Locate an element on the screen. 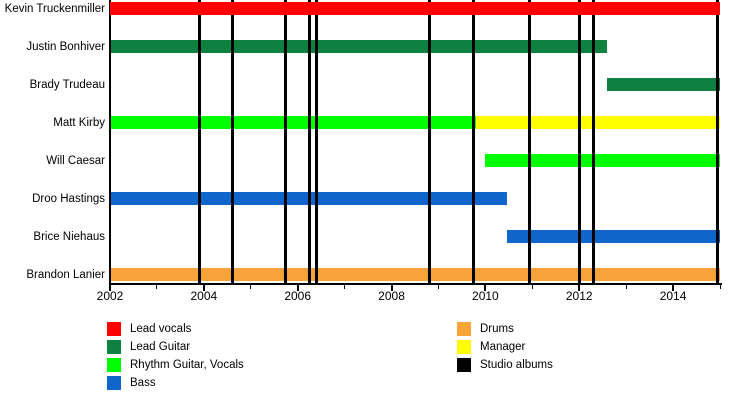 Image resolution: width=750 pixels, height=400 pixels. tick-label-2014: 2014 is located at coordinates (673, 296).